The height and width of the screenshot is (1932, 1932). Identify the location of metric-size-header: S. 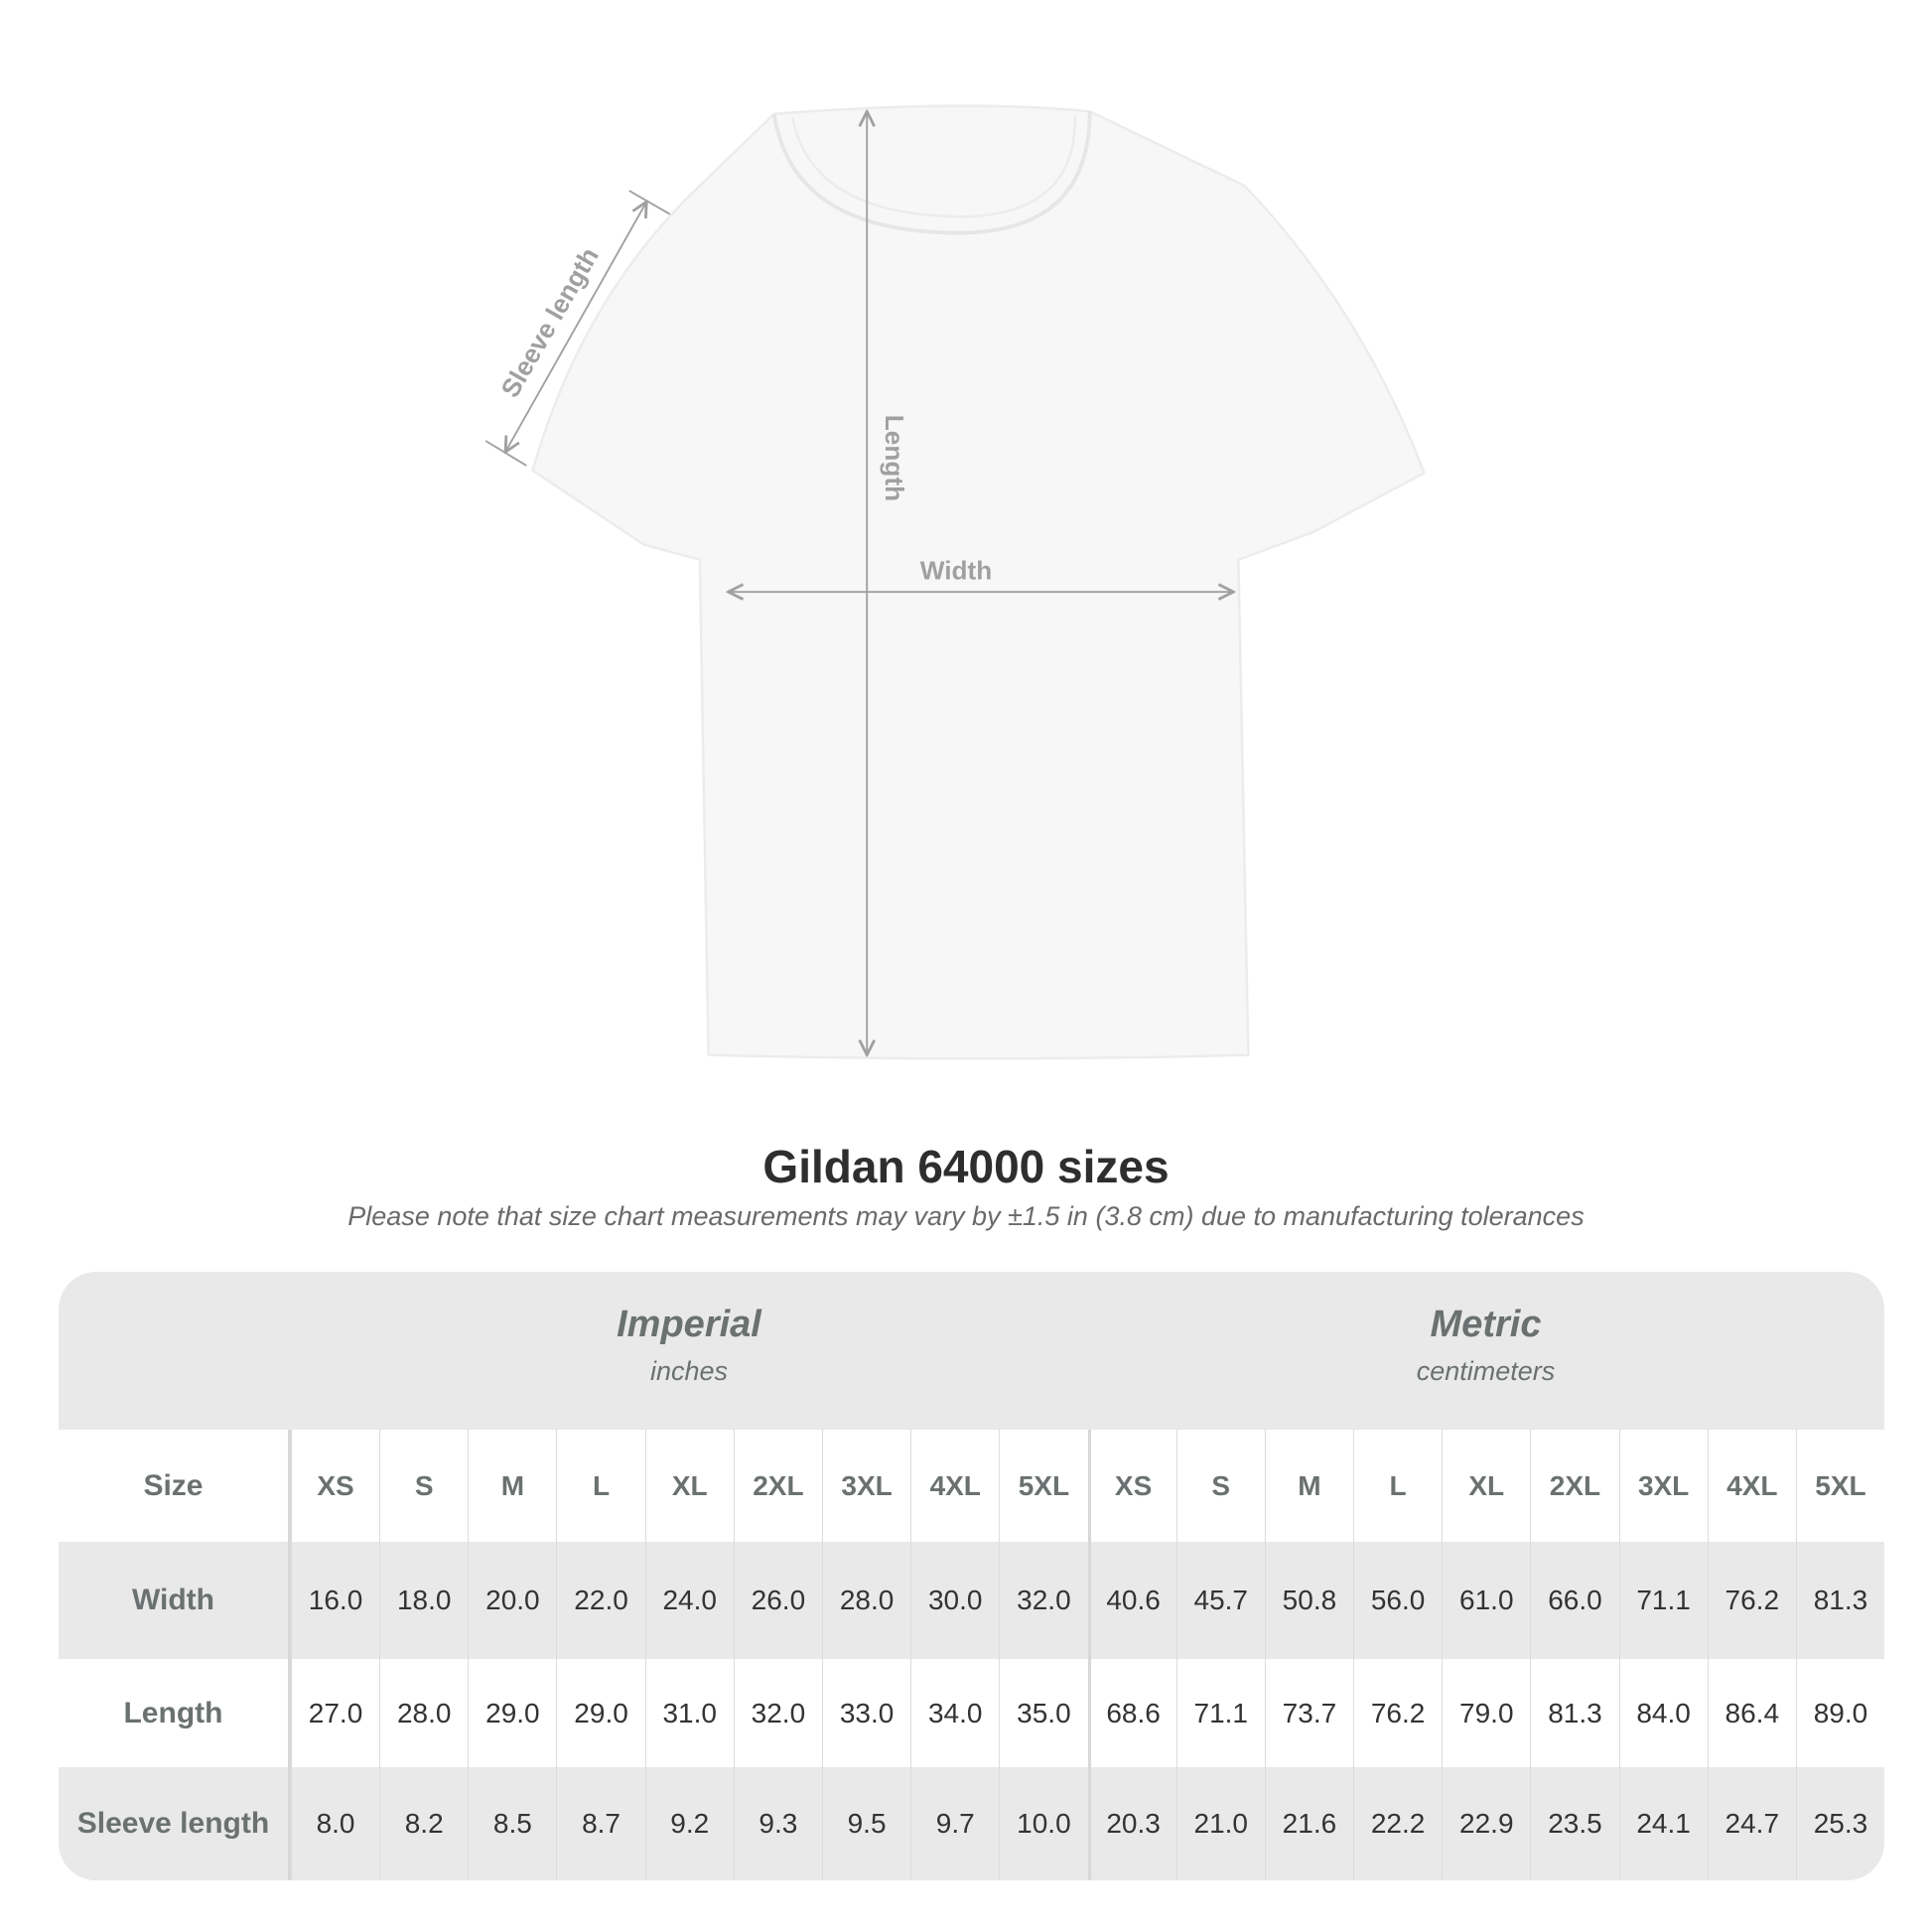
(1220, 1486).